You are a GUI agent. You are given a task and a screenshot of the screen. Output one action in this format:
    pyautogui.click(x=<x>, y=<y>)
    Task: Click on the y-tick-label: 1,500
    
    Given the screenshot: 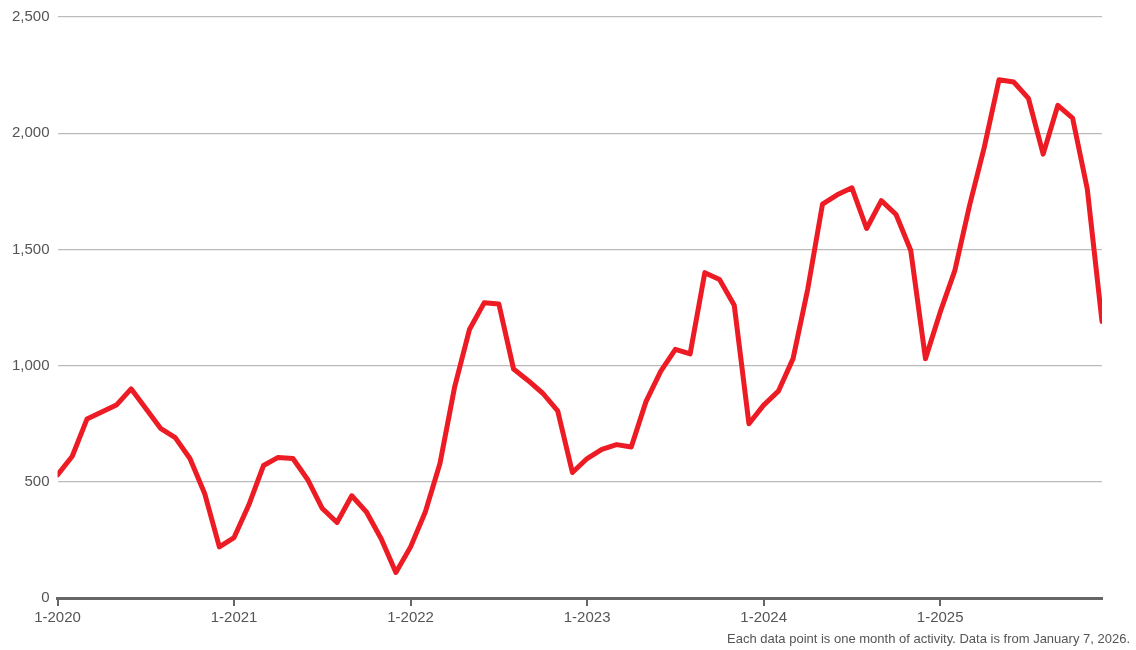 What is the action you would take?
    pyautogui.click(x=30, y=248)
    